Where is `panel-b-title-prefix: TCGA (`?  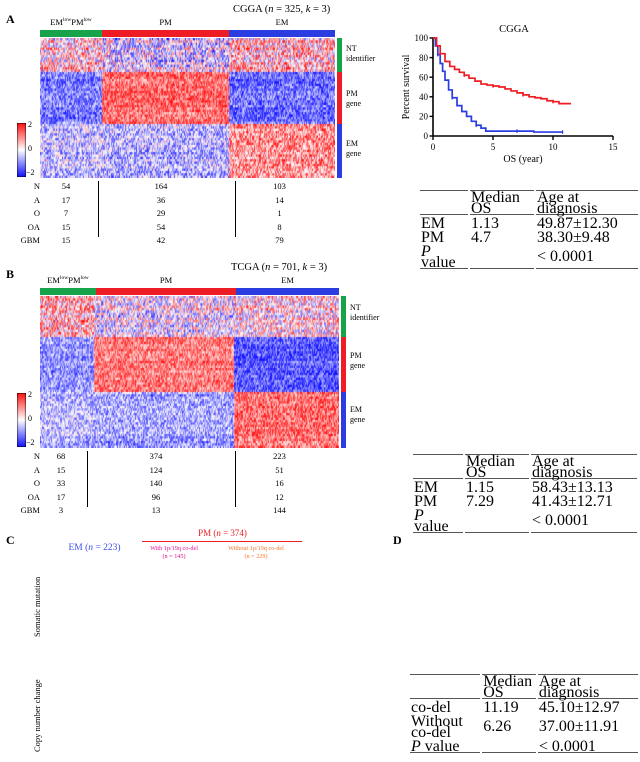
panel-b-title-prefix: TCGA ( is located at coordinates (248, 267).